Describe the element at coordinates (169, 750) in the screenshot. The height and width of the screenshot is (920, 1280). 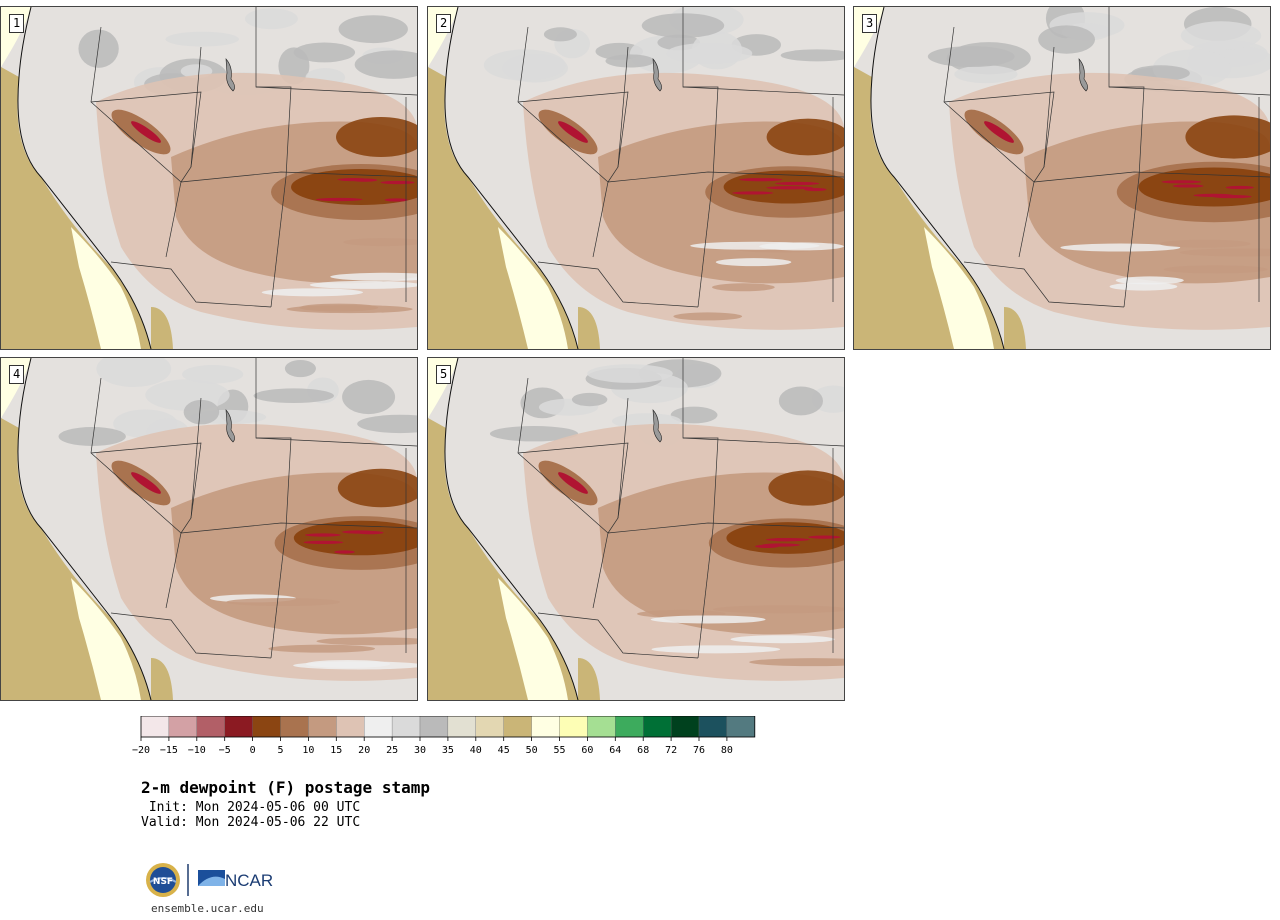
I see `colorbar-tick-label: −15` at that location.